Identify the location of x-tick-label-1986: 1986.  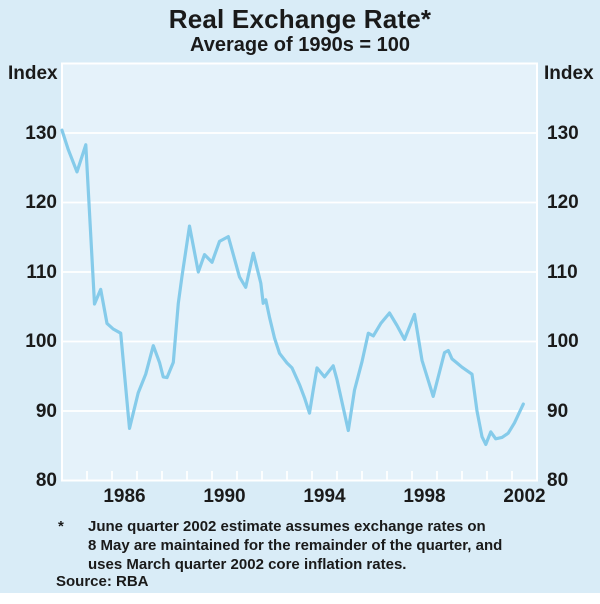
(124, 496).